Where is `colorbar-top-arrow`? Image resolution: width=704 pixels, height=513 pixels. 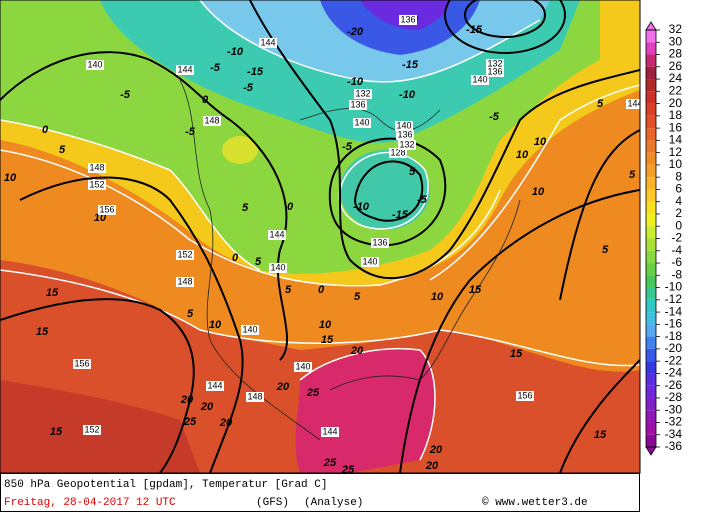 colorbar-top-arrow is located at coordinates (651, 26).